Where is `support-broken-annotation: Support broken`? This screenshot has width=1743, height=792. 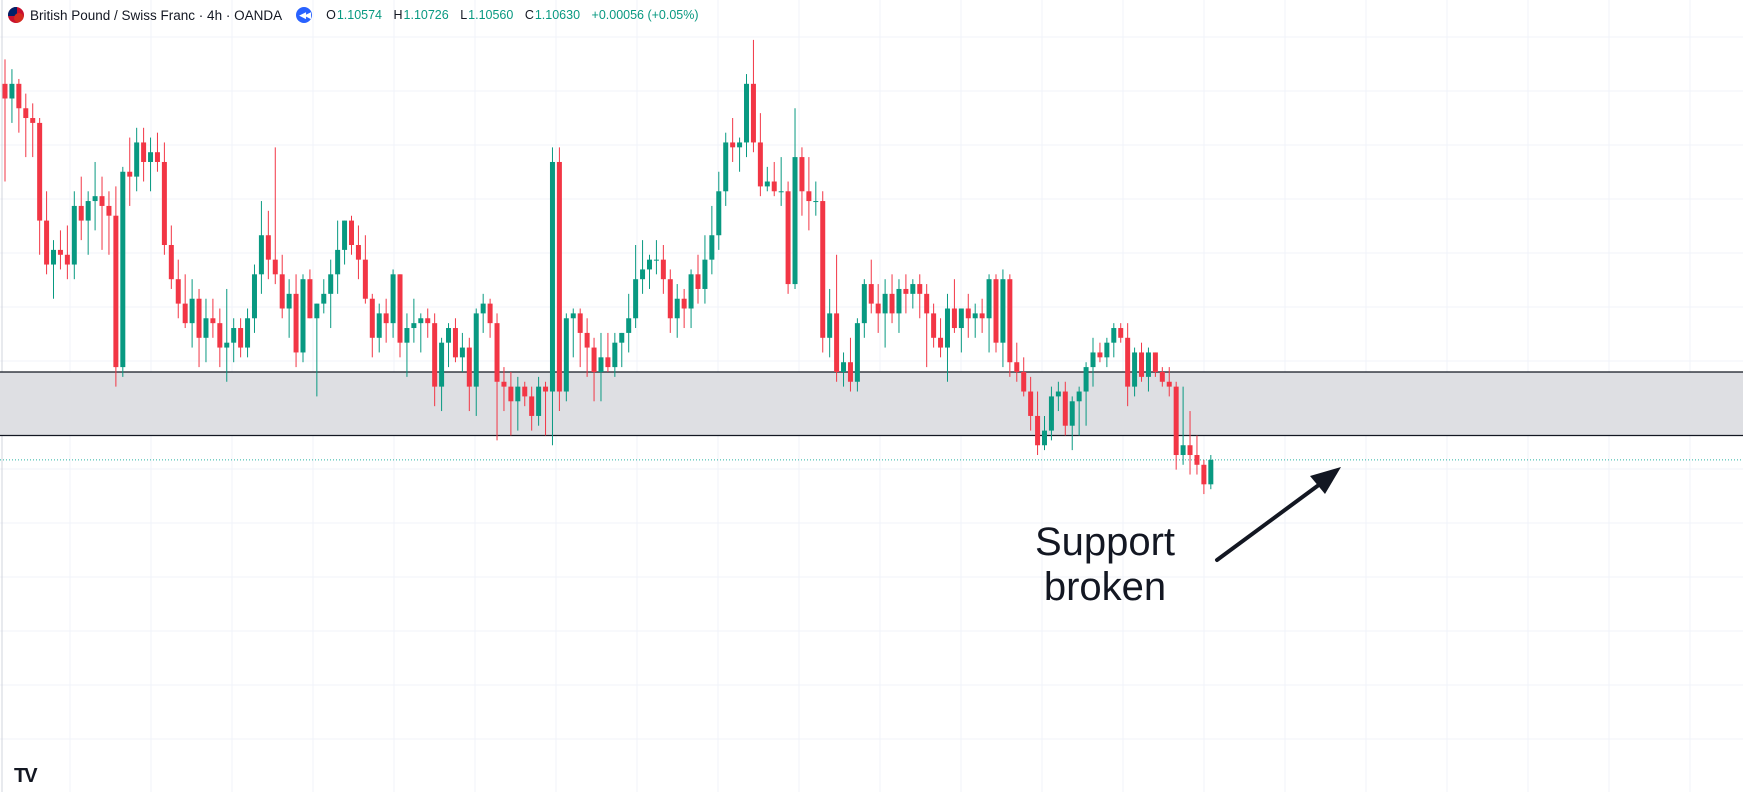 support-broken-annotation: Support broken is located at coordinates (1105, 565).